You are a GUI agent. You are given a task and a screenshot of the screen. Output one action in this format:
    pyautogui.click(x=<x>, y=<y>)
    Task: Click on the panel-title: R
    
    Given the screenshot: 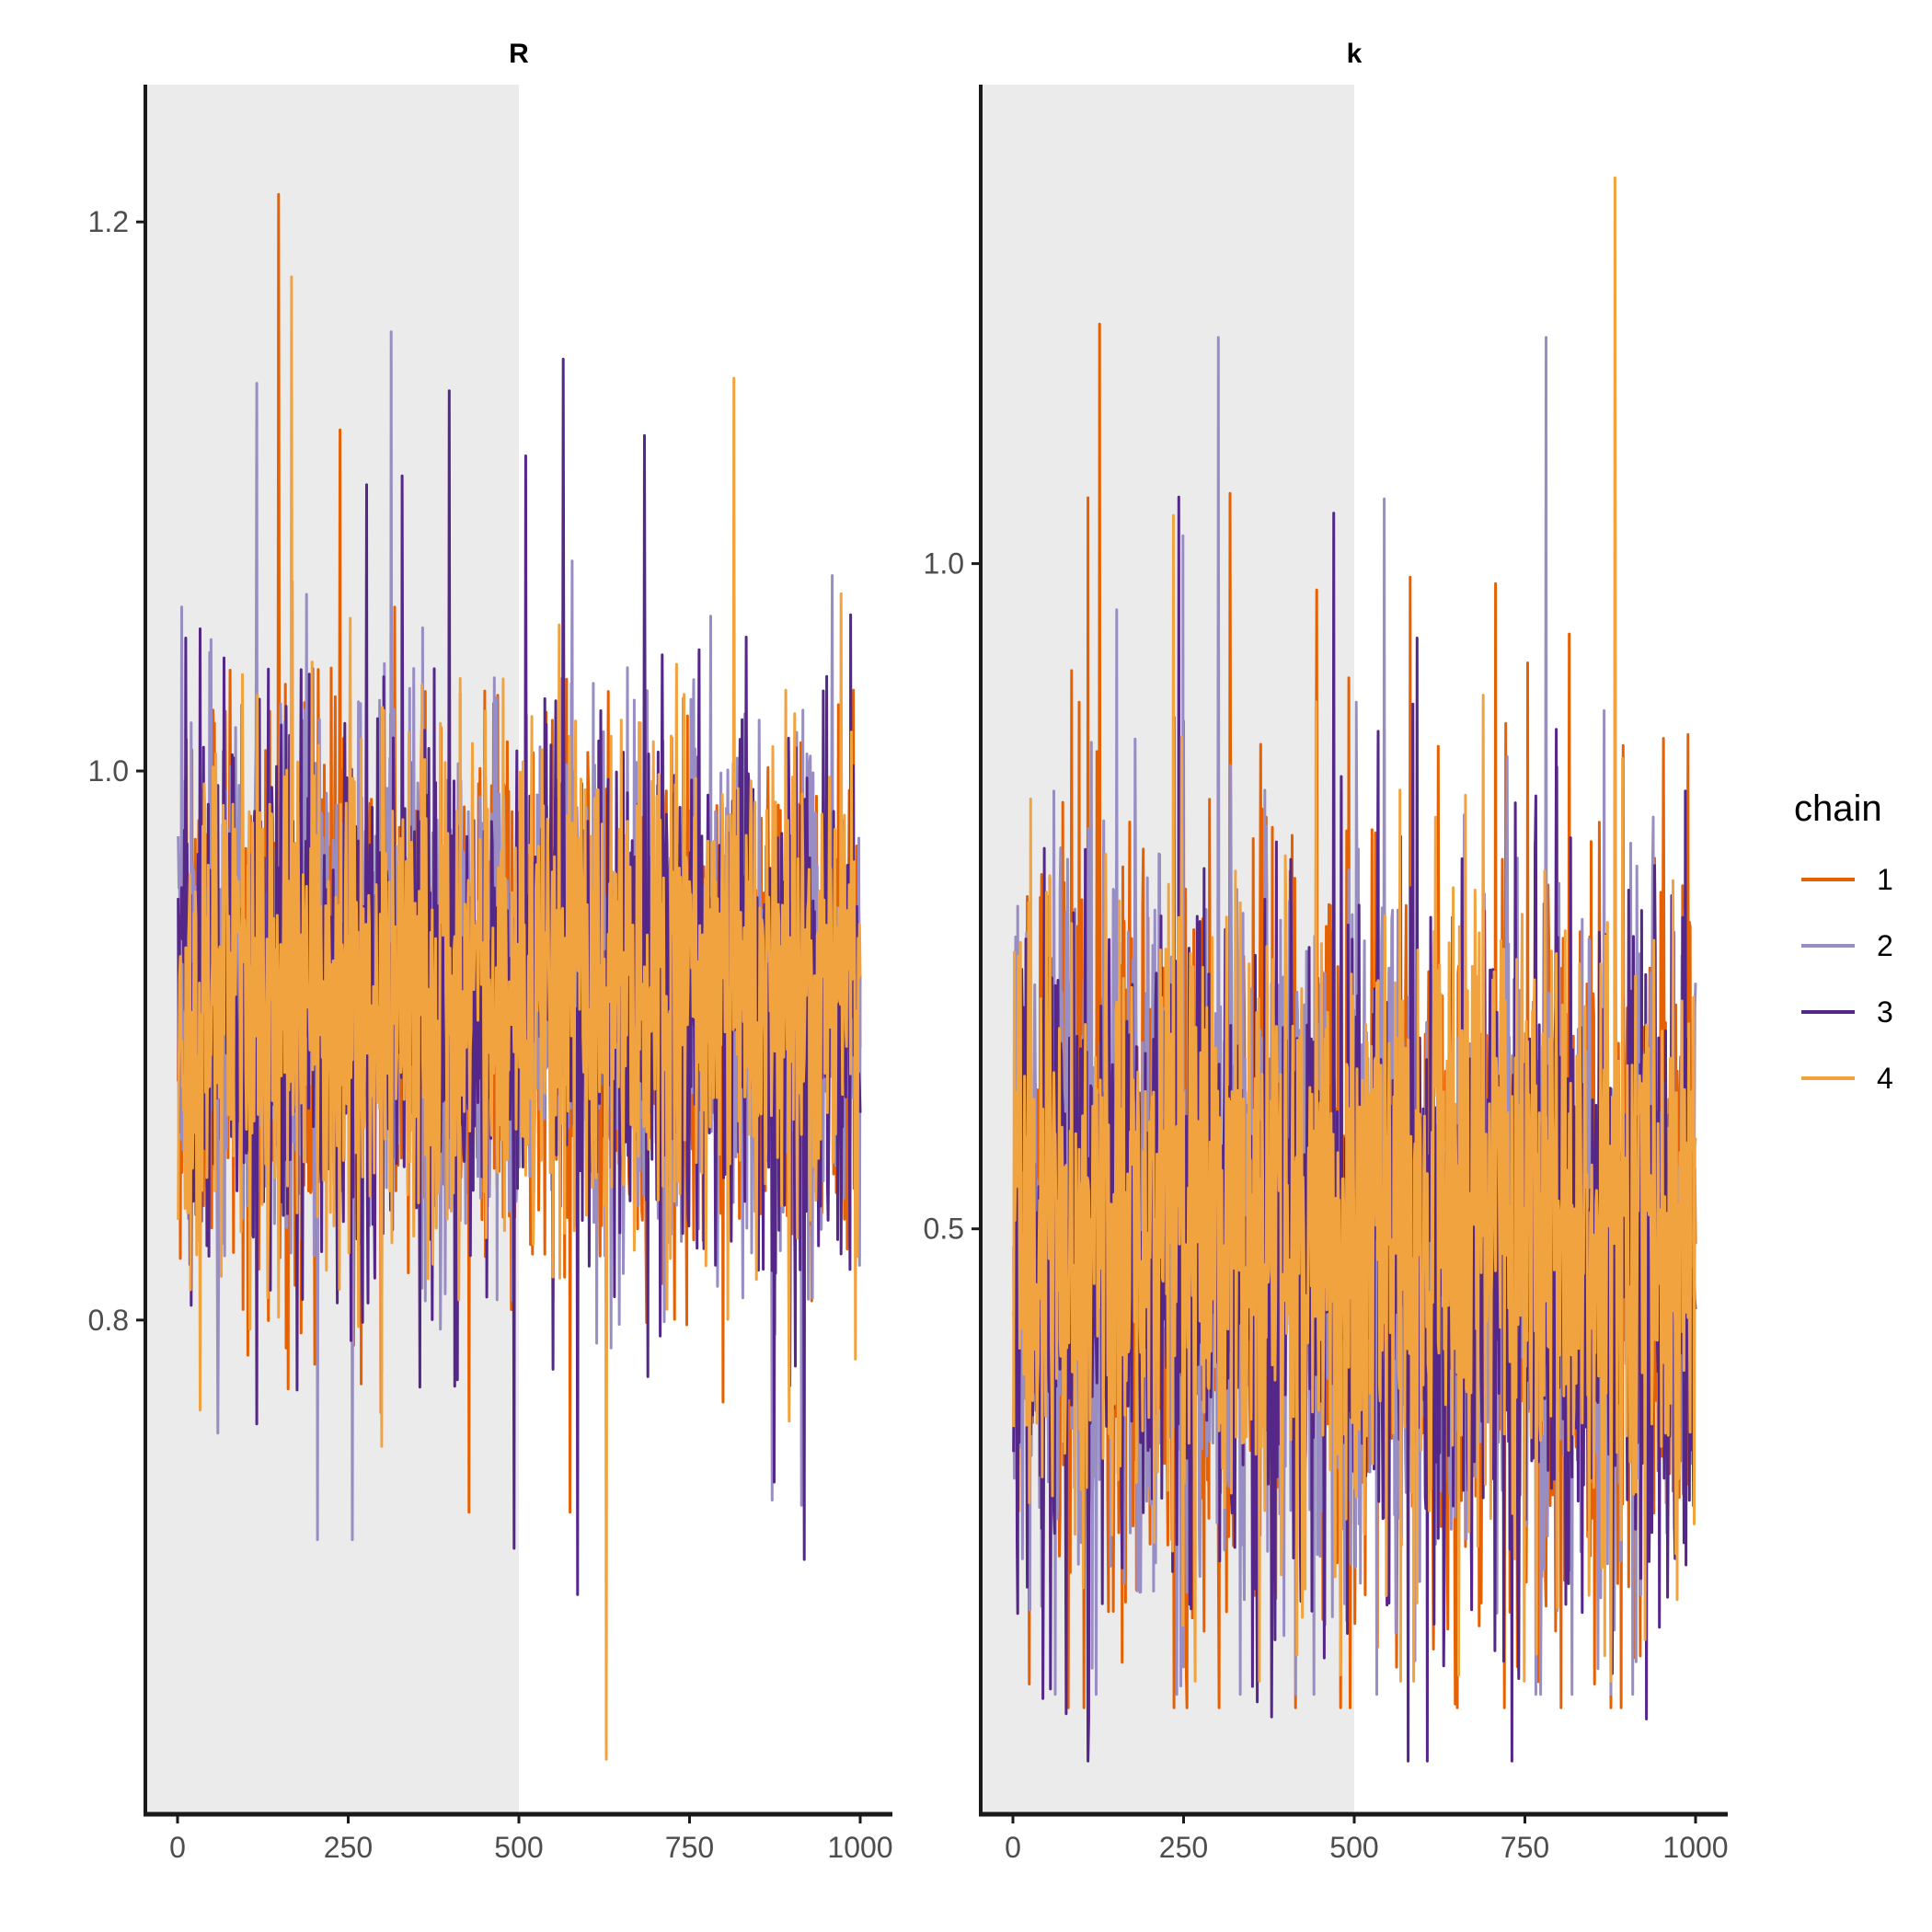 What is the action you would take?
    pyautogui.click(x=519, y=54)
    